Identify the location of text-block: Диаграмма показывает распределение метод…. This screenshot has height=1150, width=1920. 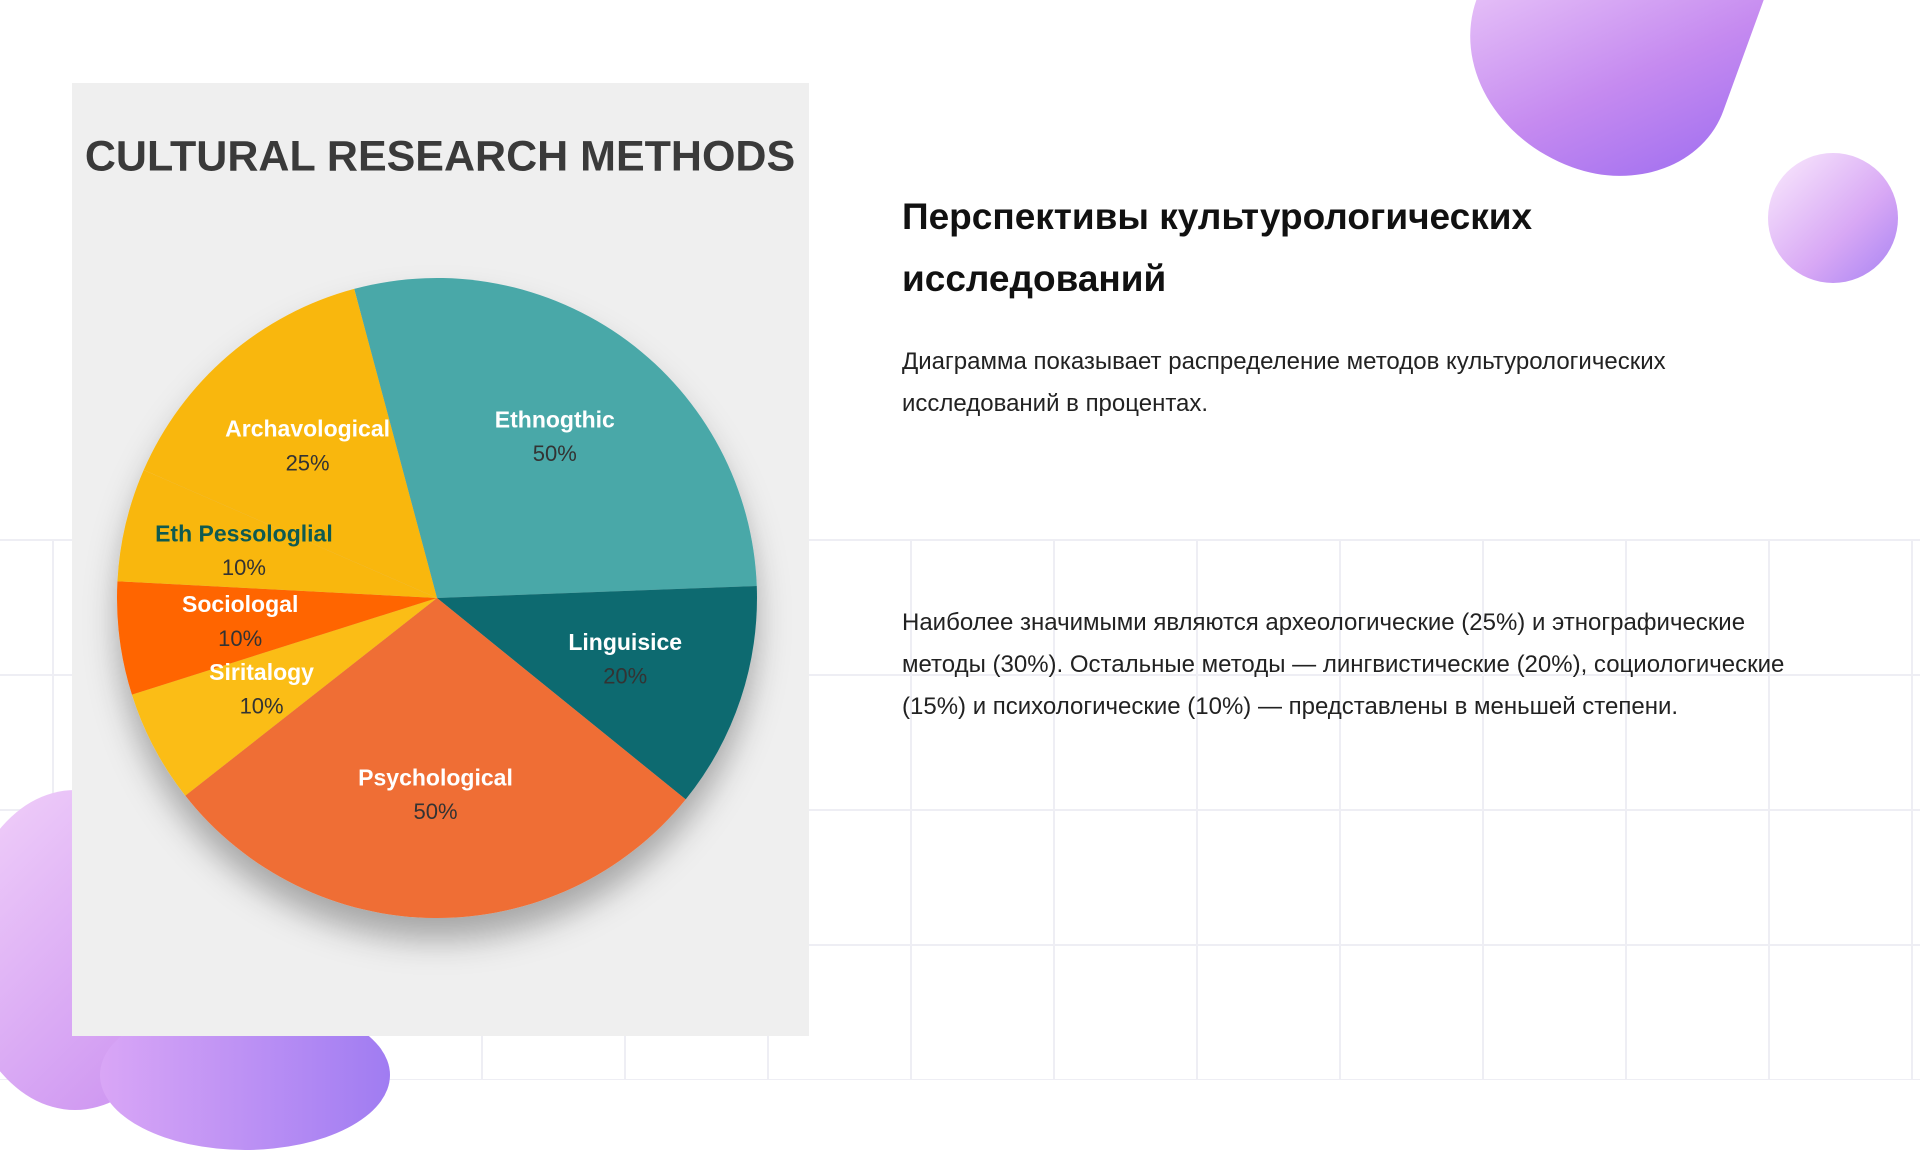
(1352, 383).